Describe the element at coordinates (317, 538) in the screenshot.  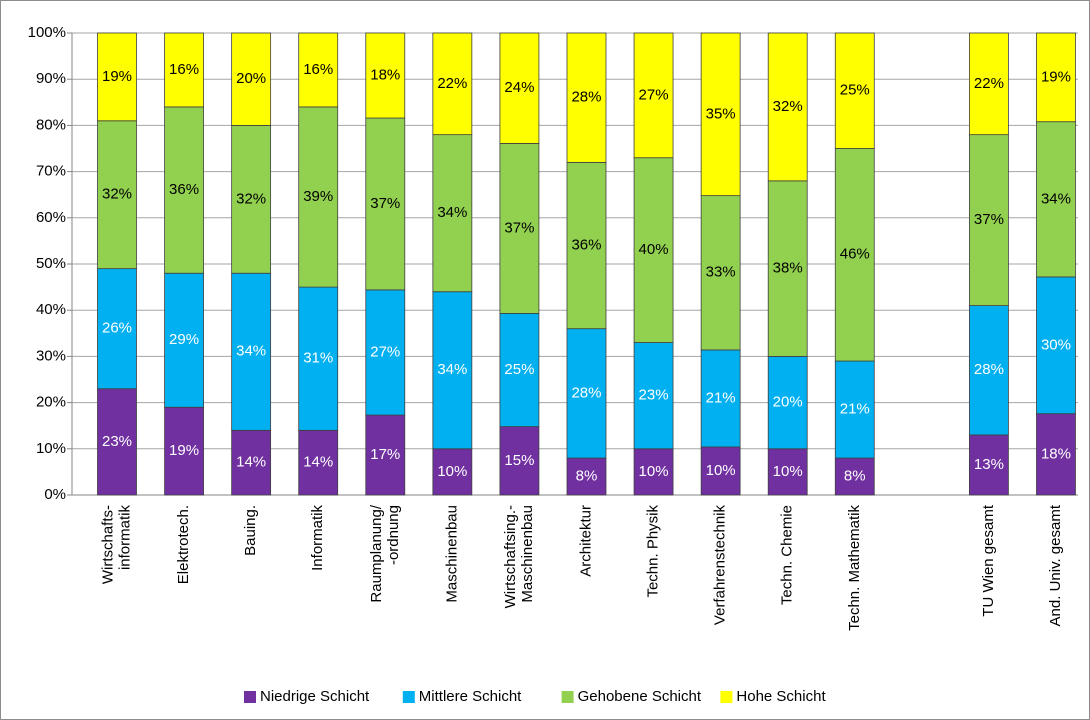
I see `x-tick-line: Informatik` at that location.